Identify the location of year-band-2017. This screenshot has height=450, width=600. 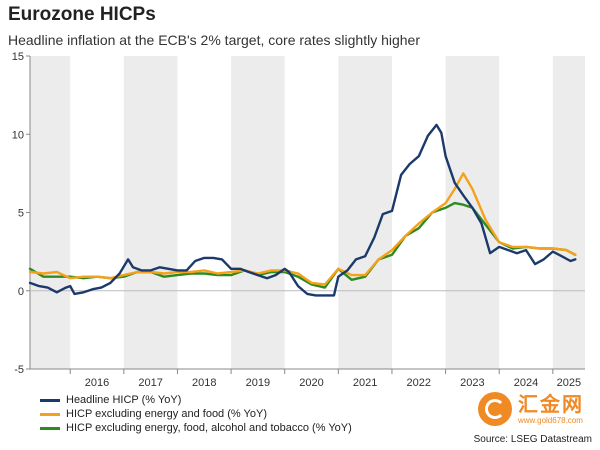
(150, 212).